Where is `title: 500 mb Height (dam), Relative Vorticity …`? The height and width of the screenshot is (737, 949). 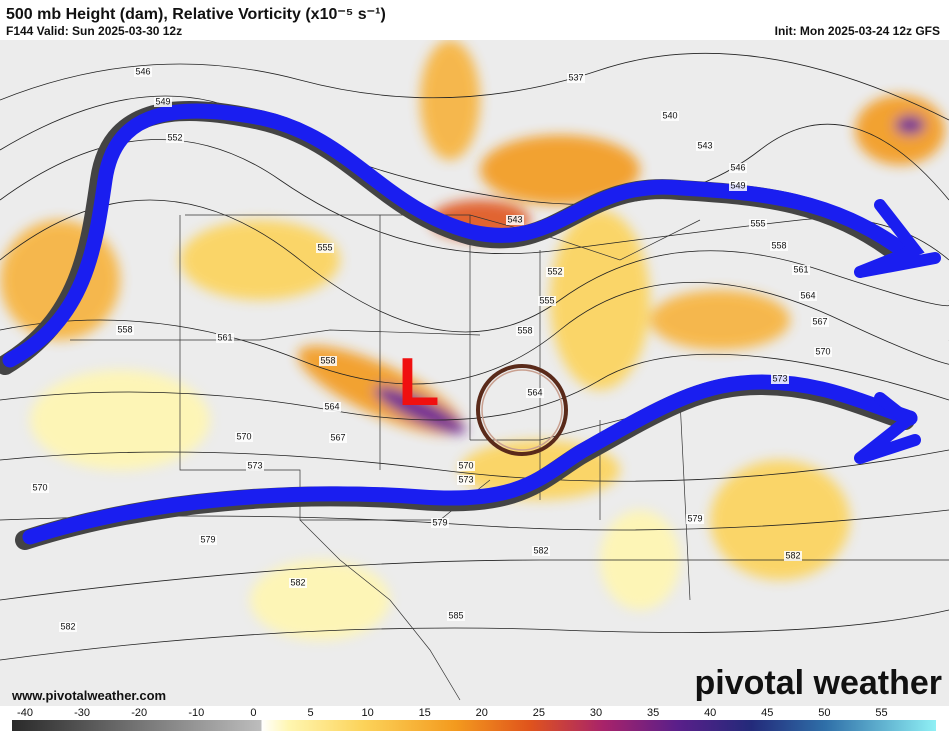
title: 500 mb Height (dam), Relative Vorticity … is located at coordinates (196, 14).